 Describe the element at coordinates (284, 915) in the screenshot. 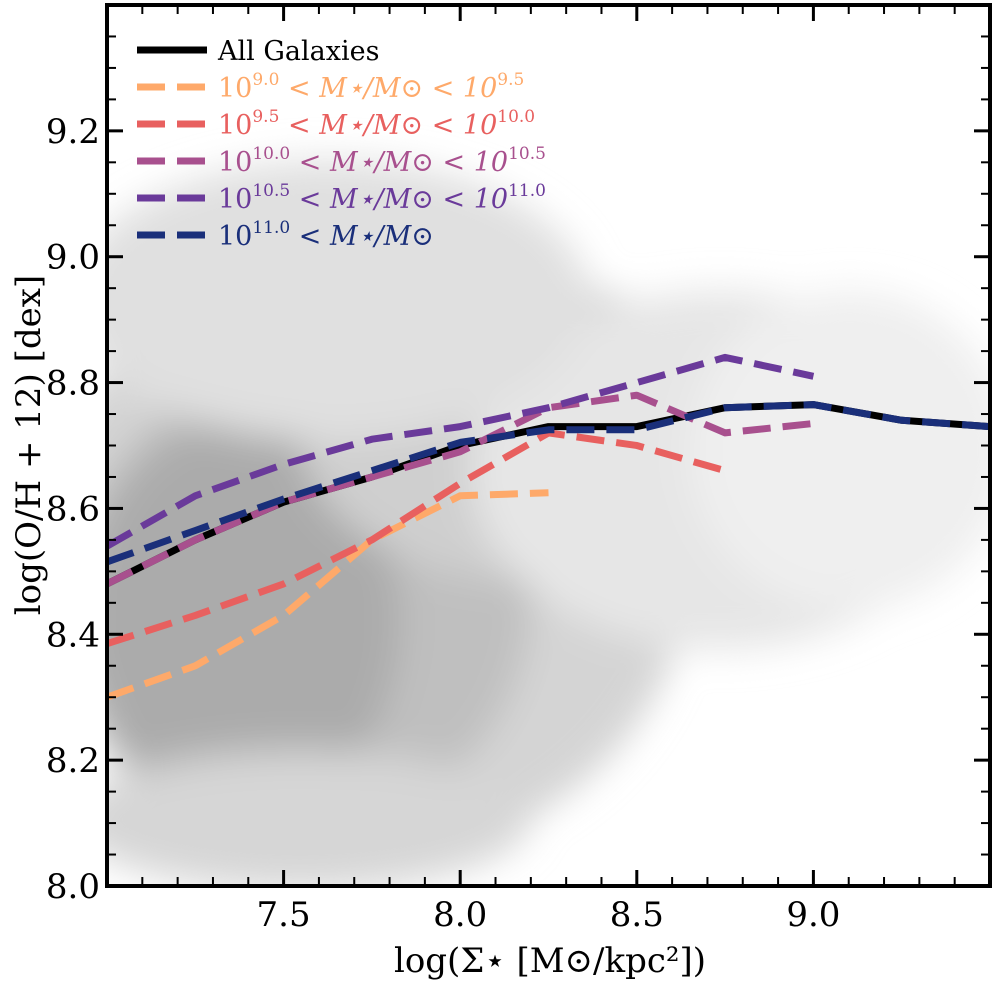

I see `x-tick-label: 7.5` at that location.